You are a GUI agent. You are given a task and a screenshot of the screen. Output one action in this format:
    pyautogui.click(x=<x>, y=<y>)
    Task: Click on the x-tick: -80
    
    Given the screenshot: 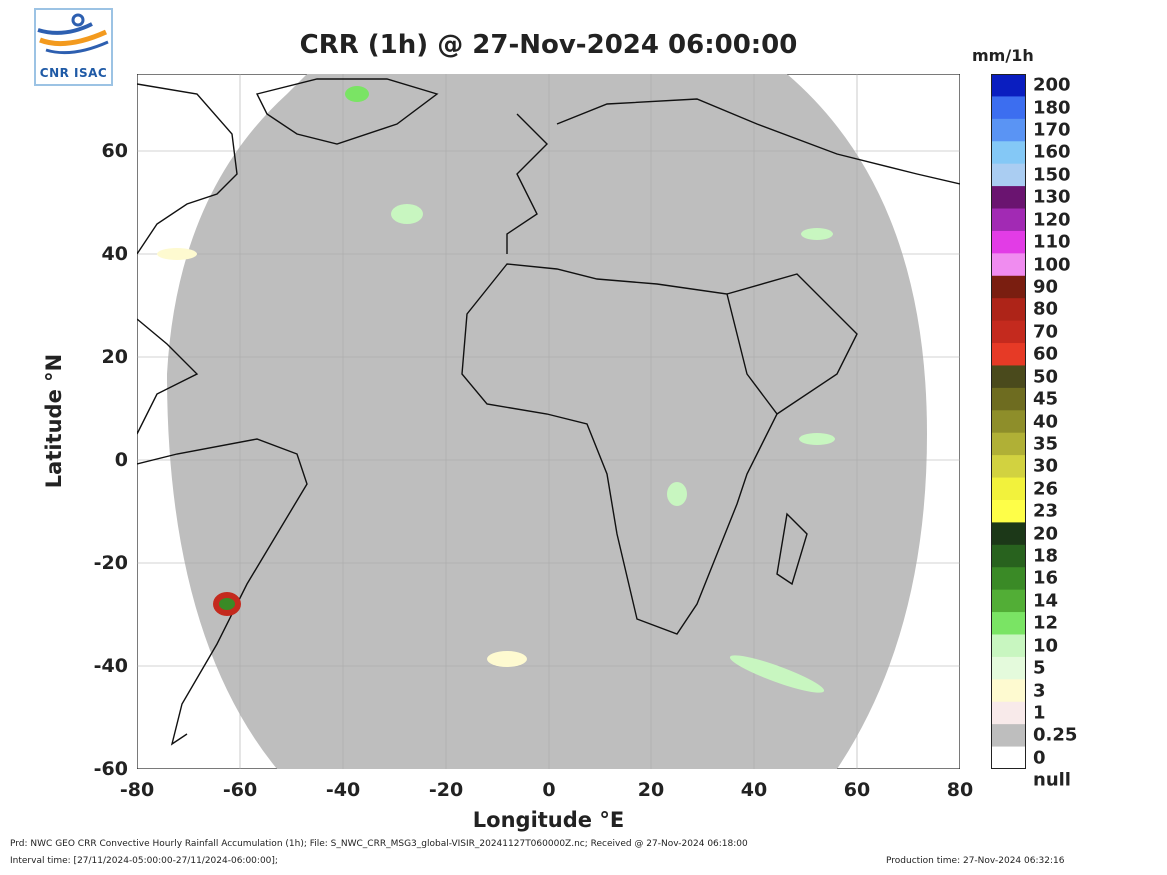 What is the action you would take?
    pyautogui.click(x=137, y=790)
    